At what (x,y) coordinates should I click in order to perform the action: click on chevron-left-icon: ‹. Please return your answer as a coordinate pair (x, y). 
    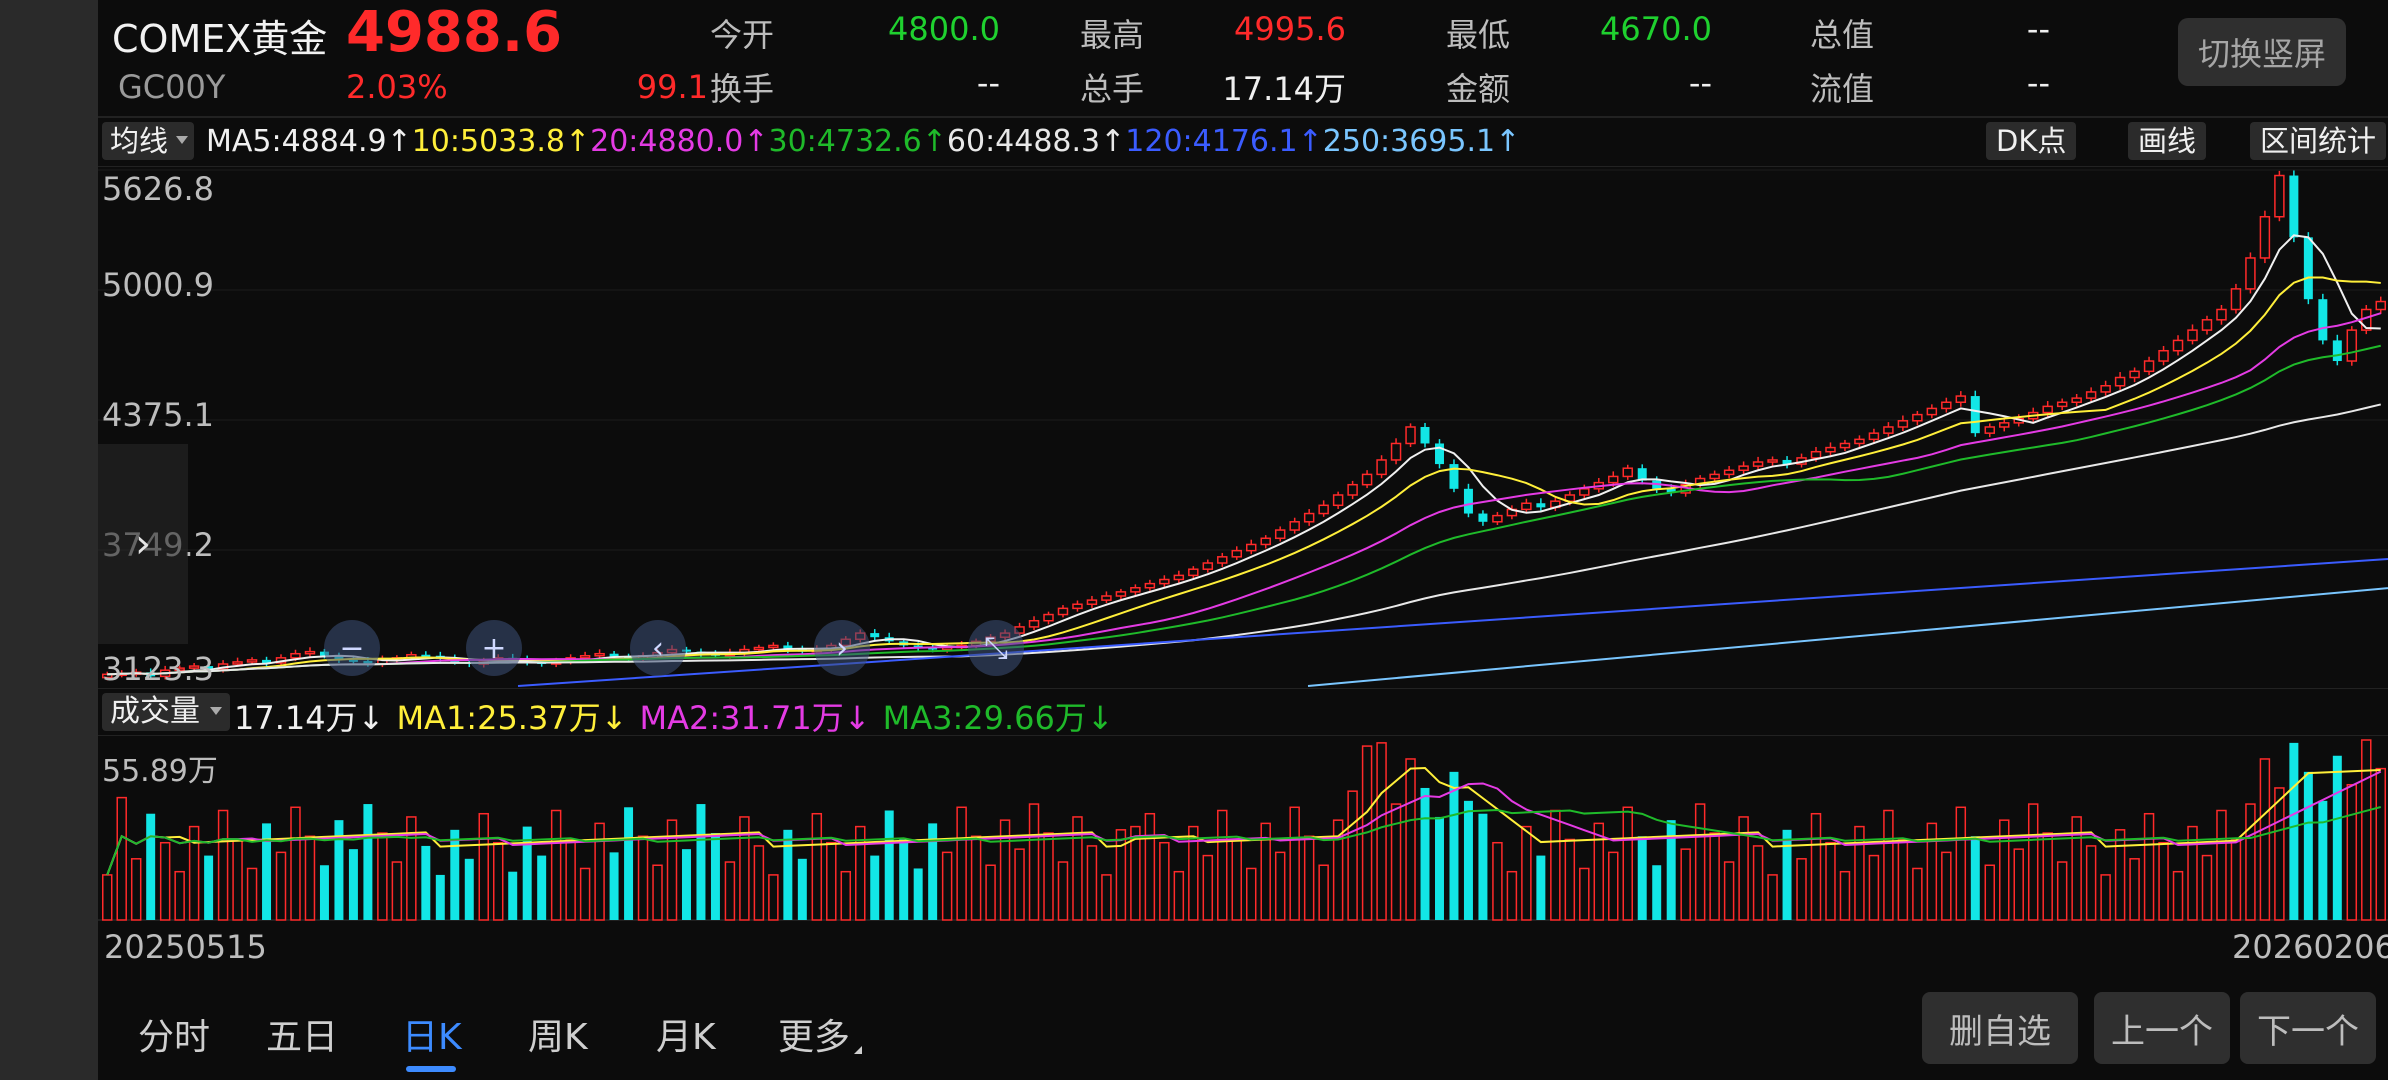
    Looking at the image, I should click on (658, 648).